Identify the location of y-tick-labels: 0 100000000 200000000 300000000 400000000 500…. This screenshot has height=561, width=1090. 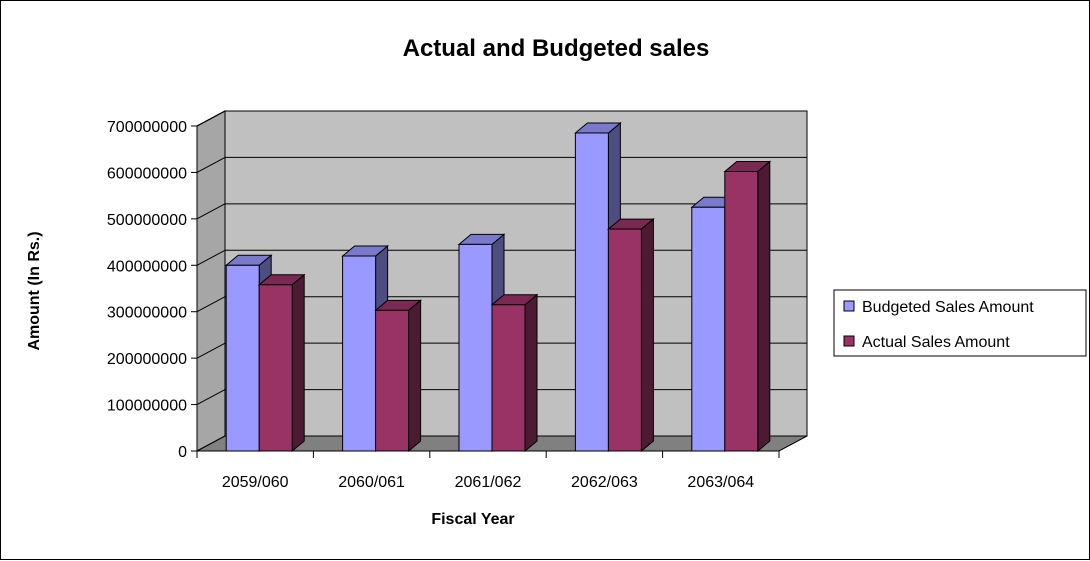
(147, 290).